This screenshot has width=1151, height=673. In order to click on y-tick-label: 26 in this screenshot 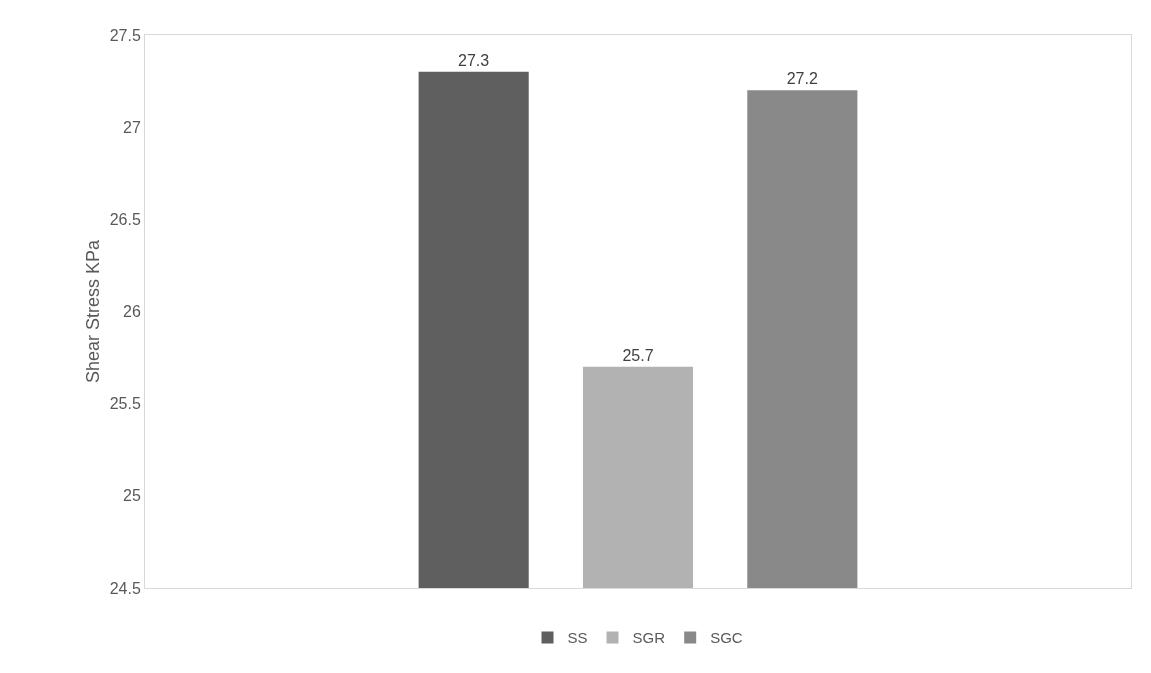, I will do `click(132, 312)`.